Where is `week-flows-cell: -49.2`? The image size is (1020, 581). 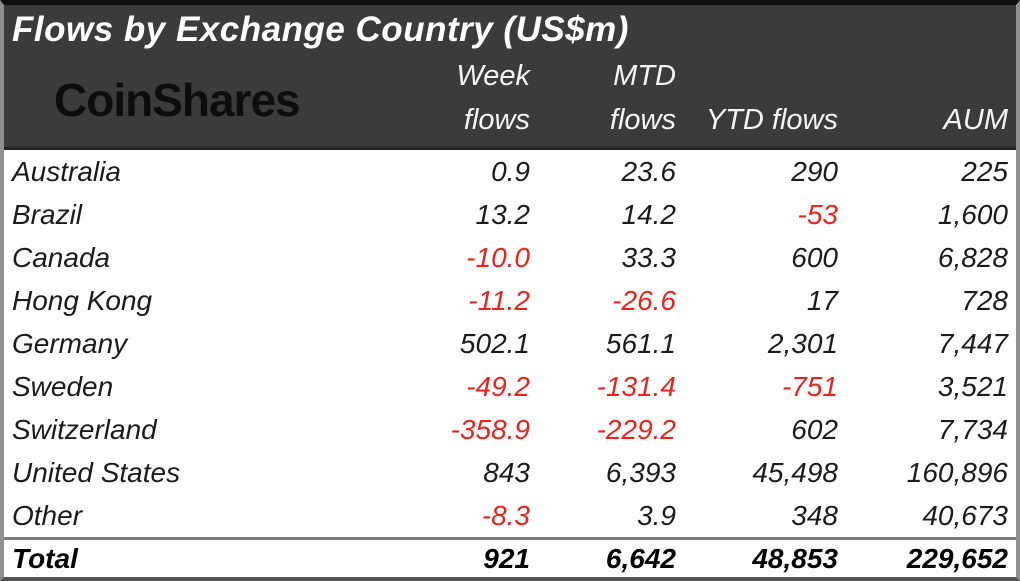
week-flows-cell: -49.2 is located at coordinates (498, 386).